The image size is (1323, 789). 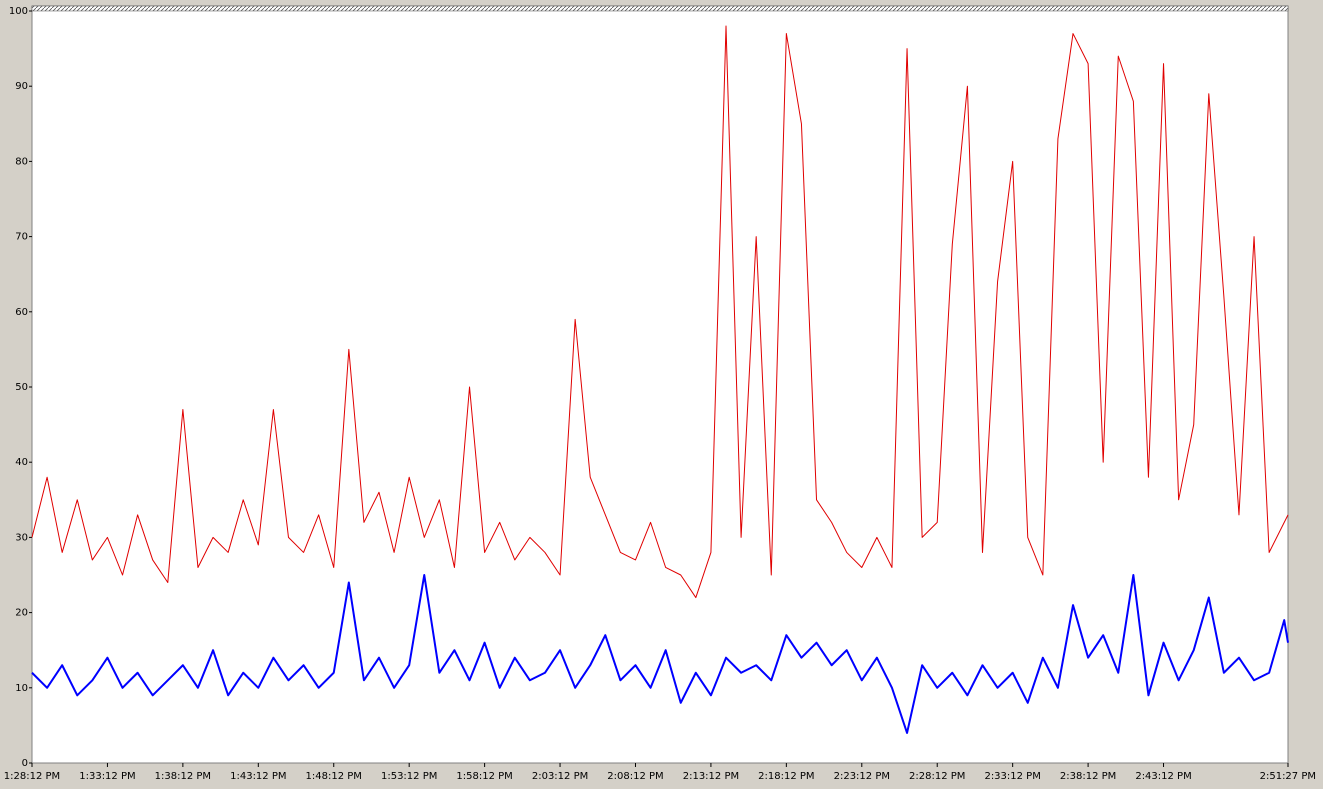 I want to click on x-tick-label: 2:08:12 PM, so click(x=635, y=776).